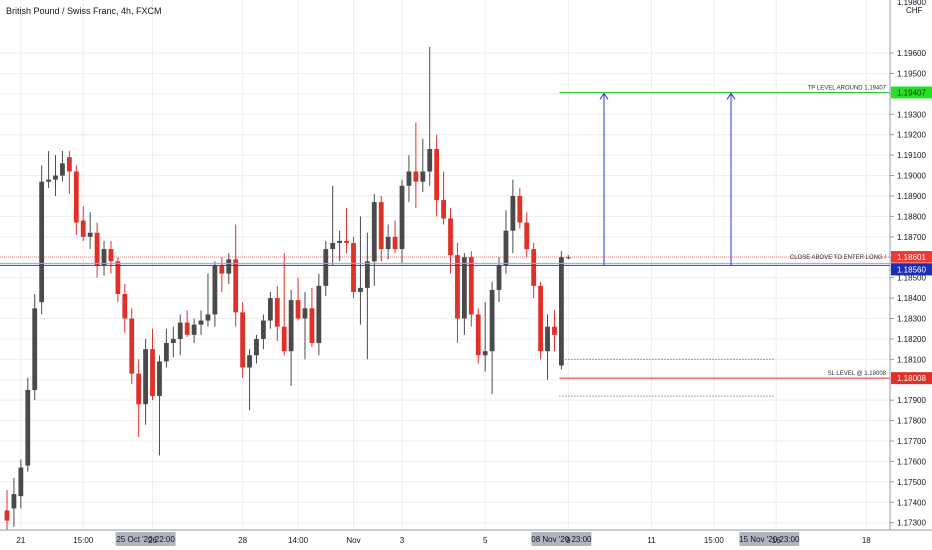 The image size is (932, 550). What do you see at coordinates (911, 441) in the screenshot?
I see `y-tick-label: 1.17700` at bounding box center [911, 441].